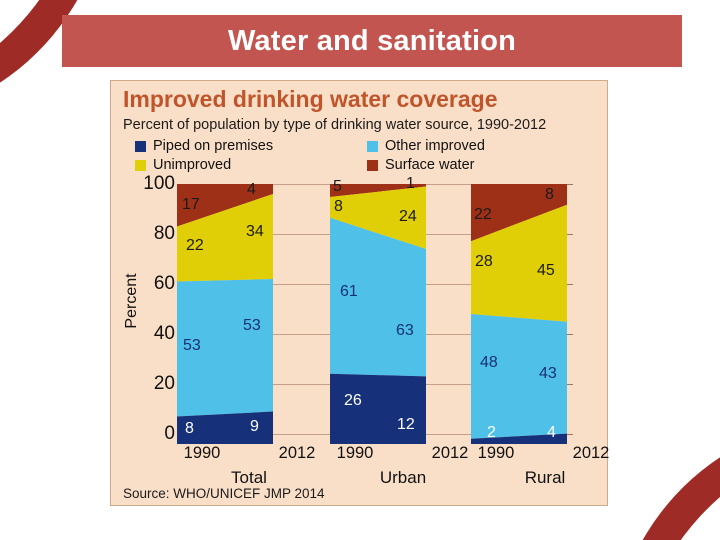 This screenshot has height=540, width=720. Describe the element at coordinates (338, 206) in the screenshot. I see `value-urban-1990-unimproved: 8` at that location.